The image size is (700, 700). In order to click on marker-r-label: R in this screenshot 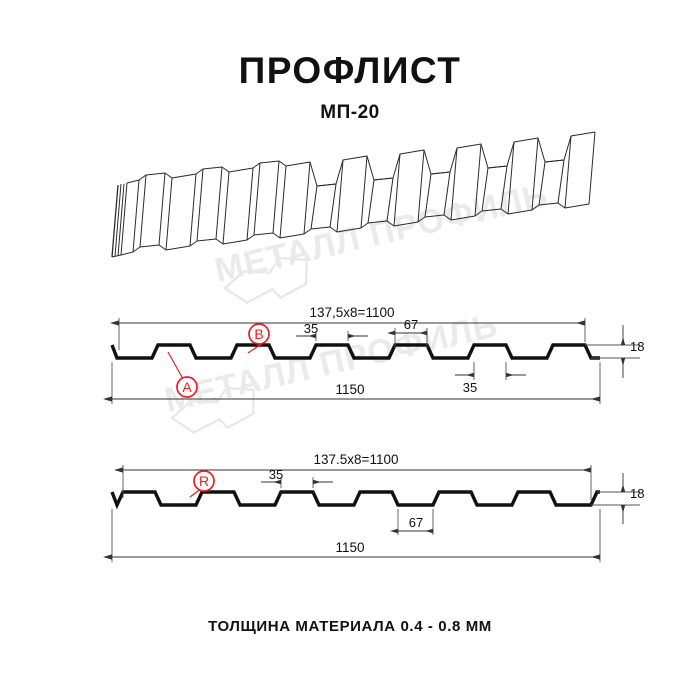, I will do `click(204, 481)`.